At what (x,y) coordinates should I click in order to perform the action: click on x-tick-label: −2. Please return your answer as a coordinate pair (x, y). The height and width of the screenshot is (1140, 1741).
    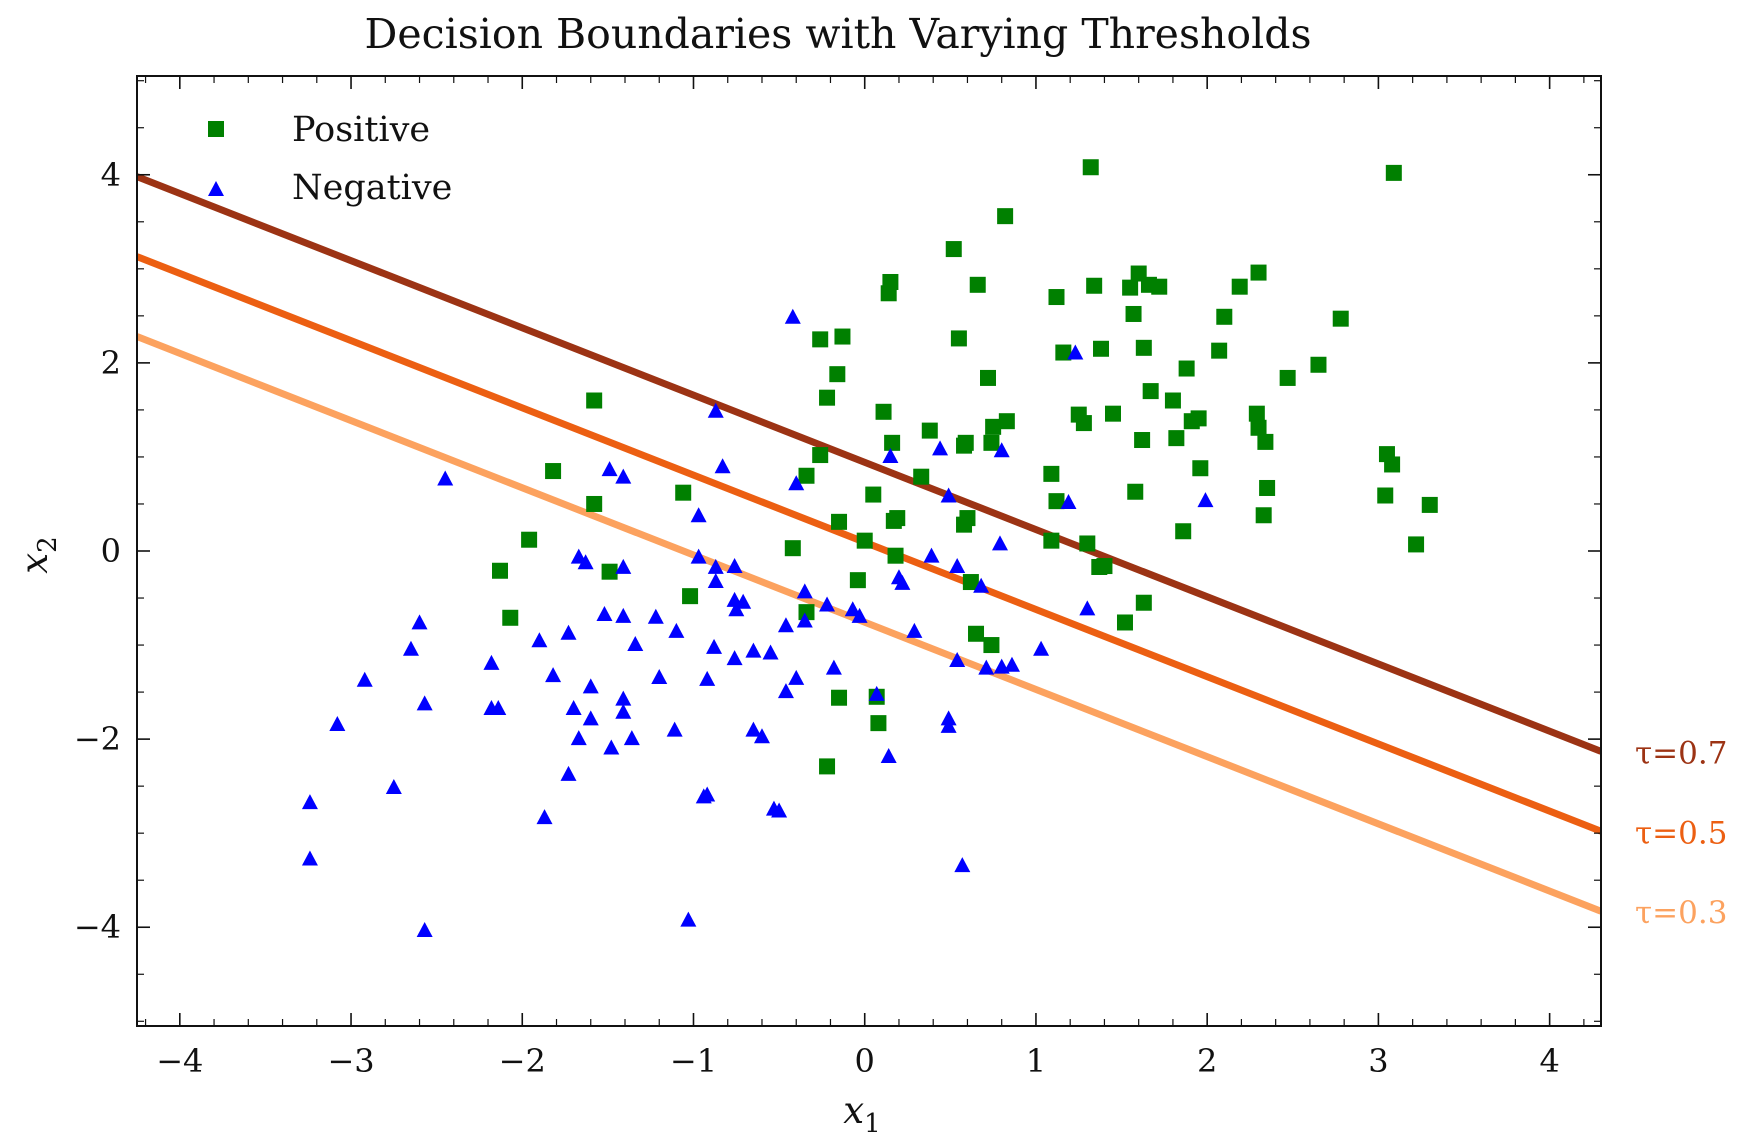
    Looking at the image, I should click on (522, 1061).